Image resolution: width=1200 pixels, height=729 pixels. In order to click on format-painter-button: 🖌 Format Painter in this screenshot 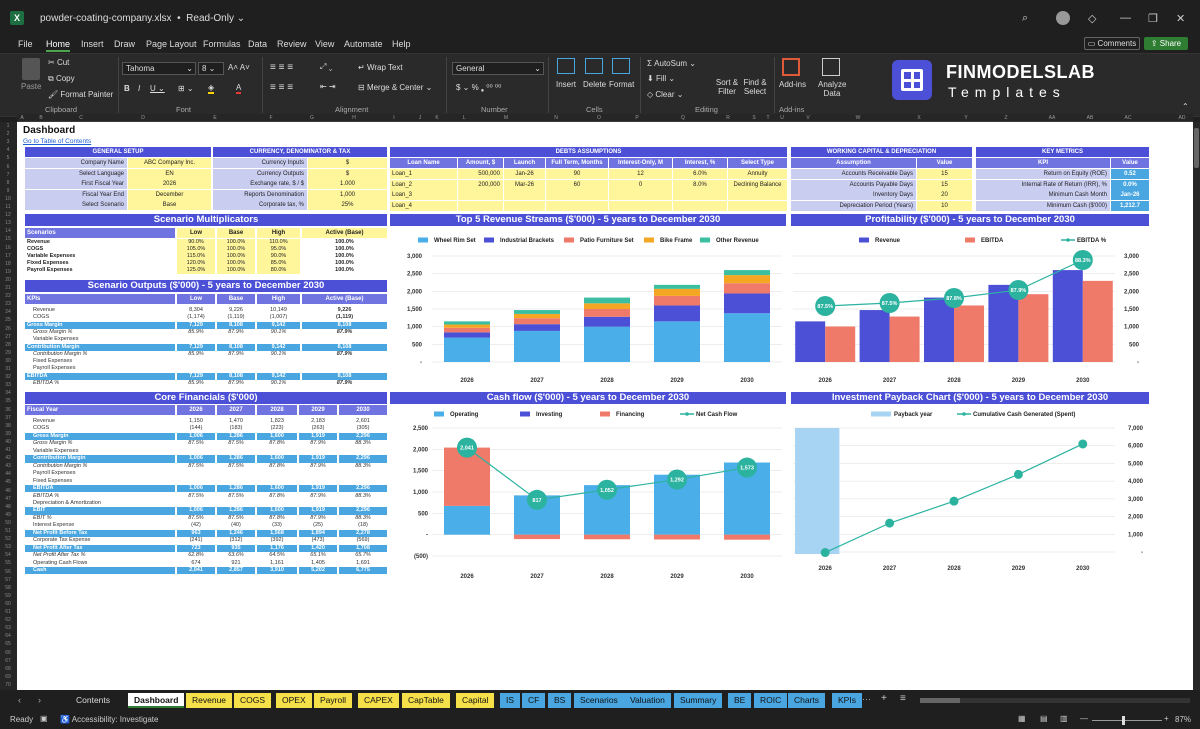, I will do `click(81, 94)`.